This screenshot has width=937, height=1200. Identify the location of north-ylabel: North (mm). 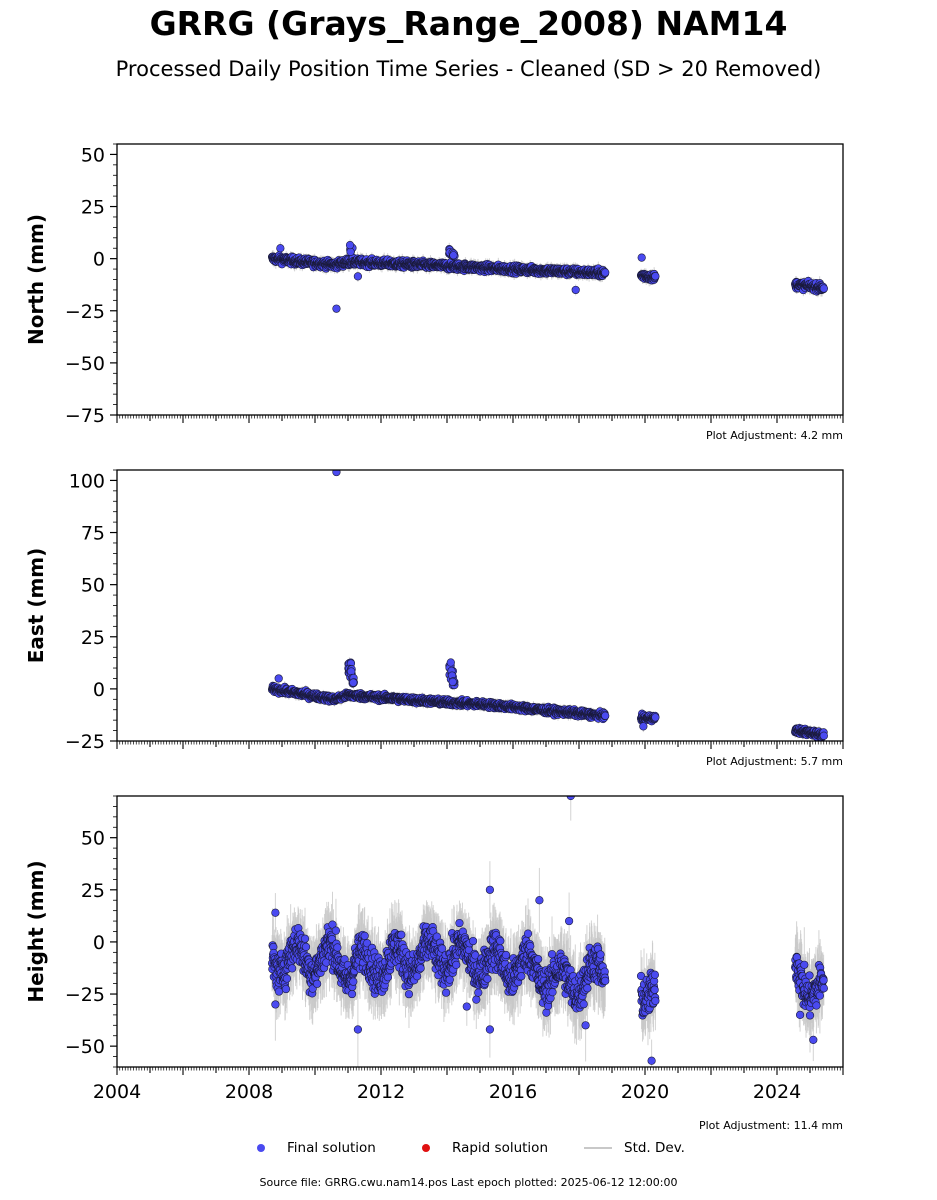
(36, 279).